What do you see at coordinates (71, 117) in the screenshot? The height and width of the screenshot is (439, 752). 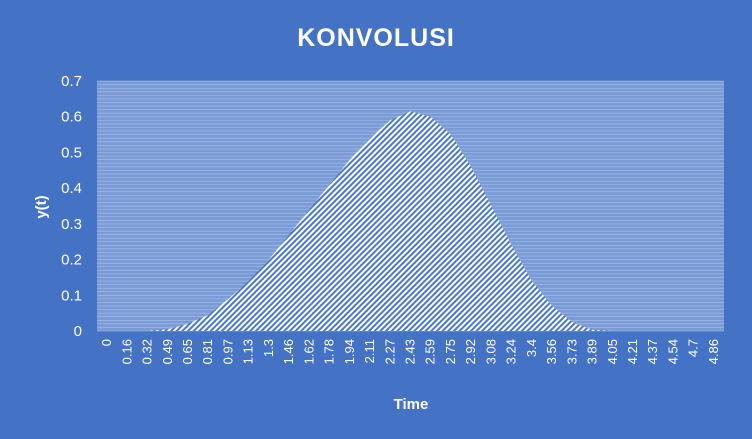 I see `y-tick-label: 0.6` at bounding box center [71, 117].